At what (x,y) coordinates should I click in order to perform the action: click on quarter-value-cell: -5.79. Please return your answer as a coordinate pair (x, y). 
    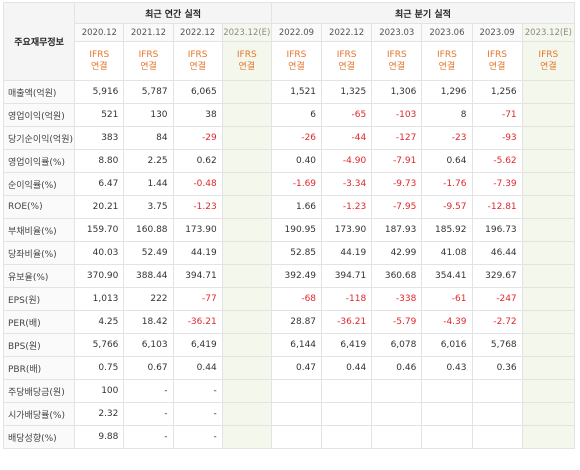
    Looking at the image, I should click on (397, 322).